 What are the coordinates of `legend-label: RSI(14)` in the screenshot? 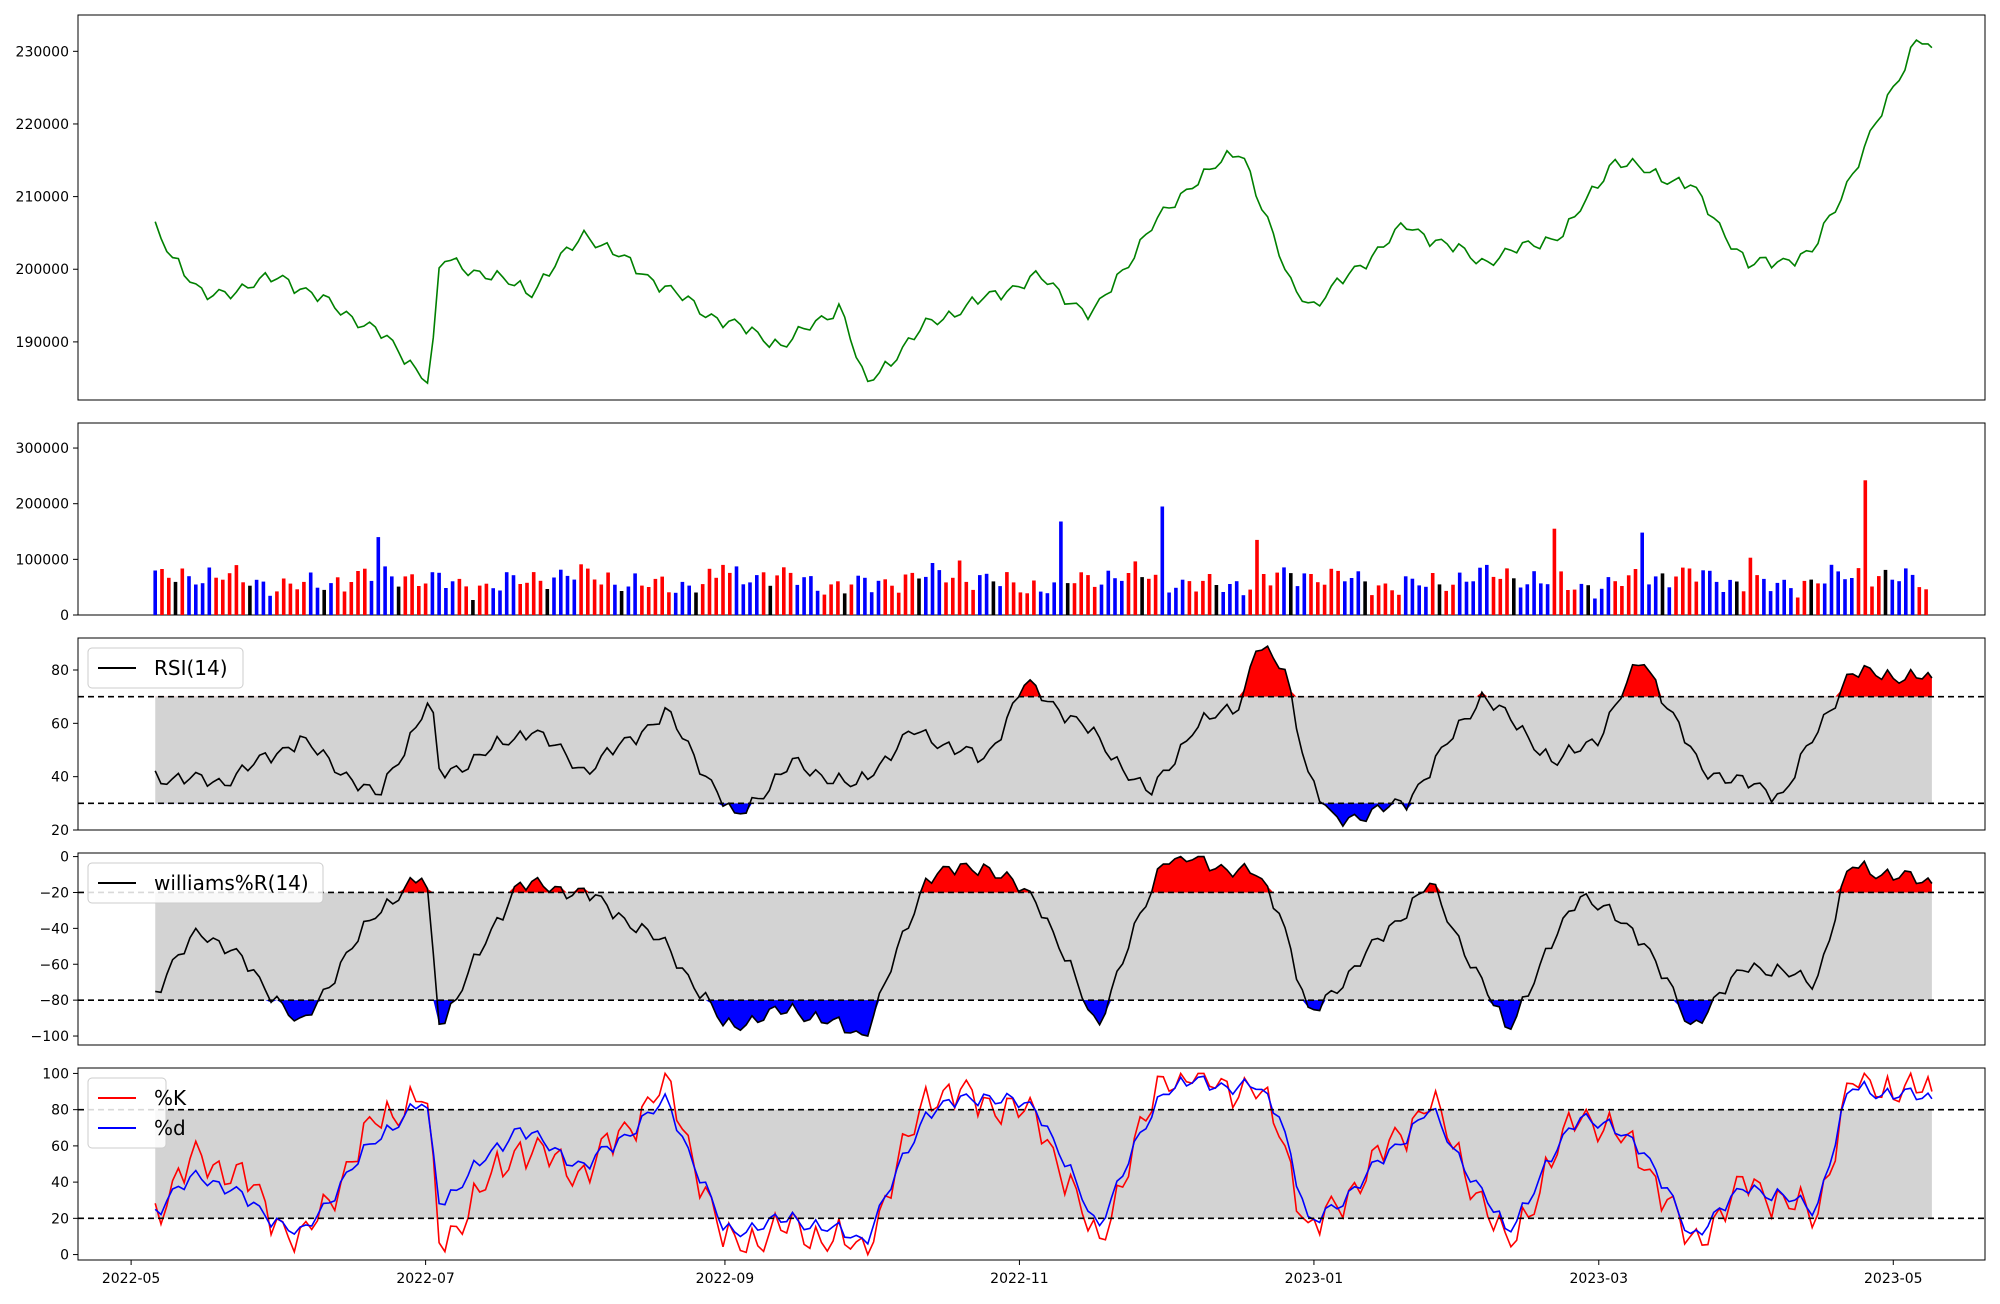 It's located at (191, 668).